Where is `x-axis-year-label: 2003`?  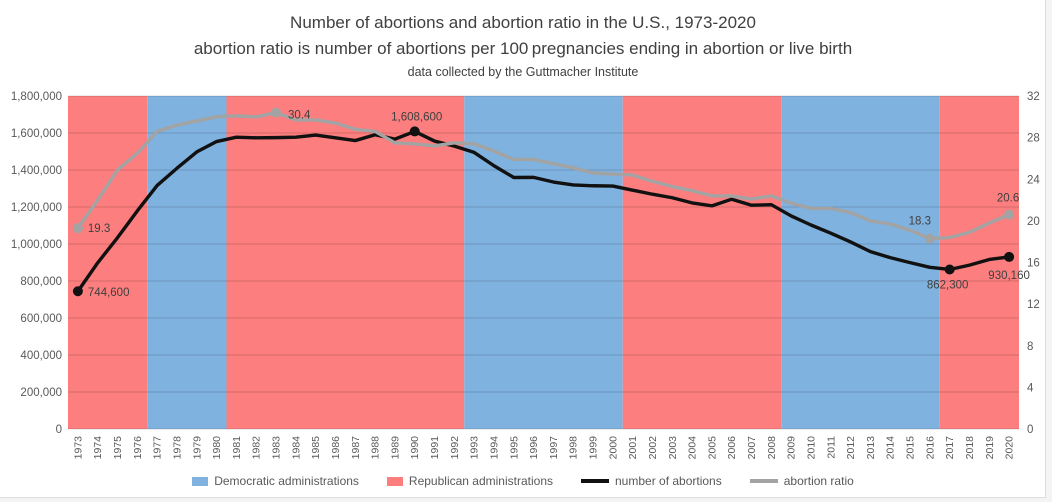
x-axis-year-label: 2003 is located at coordinates (673, 448).